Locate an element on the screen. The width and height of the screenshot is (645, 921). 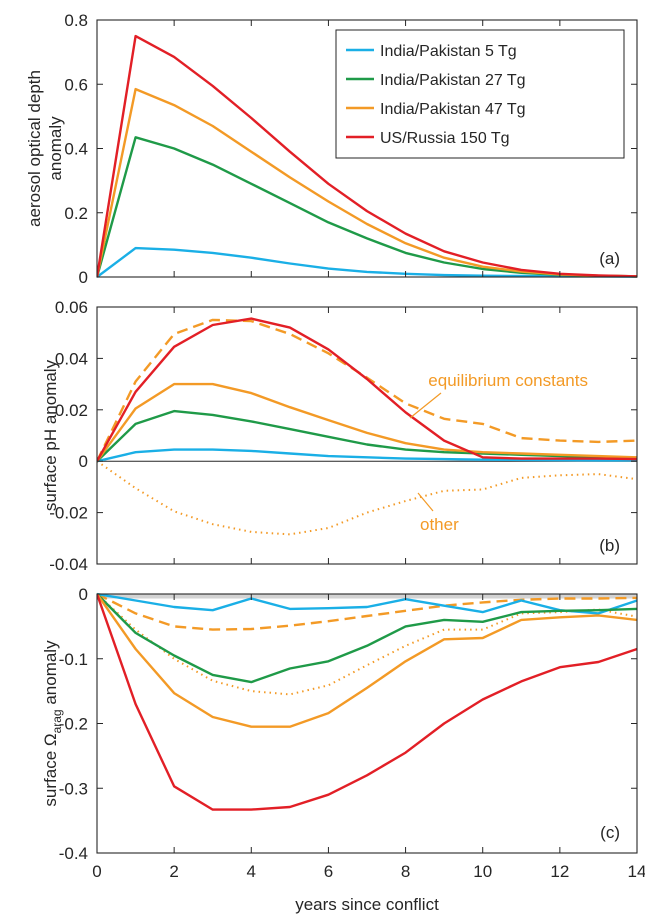
legend-box is located at coordinates (480, 94).